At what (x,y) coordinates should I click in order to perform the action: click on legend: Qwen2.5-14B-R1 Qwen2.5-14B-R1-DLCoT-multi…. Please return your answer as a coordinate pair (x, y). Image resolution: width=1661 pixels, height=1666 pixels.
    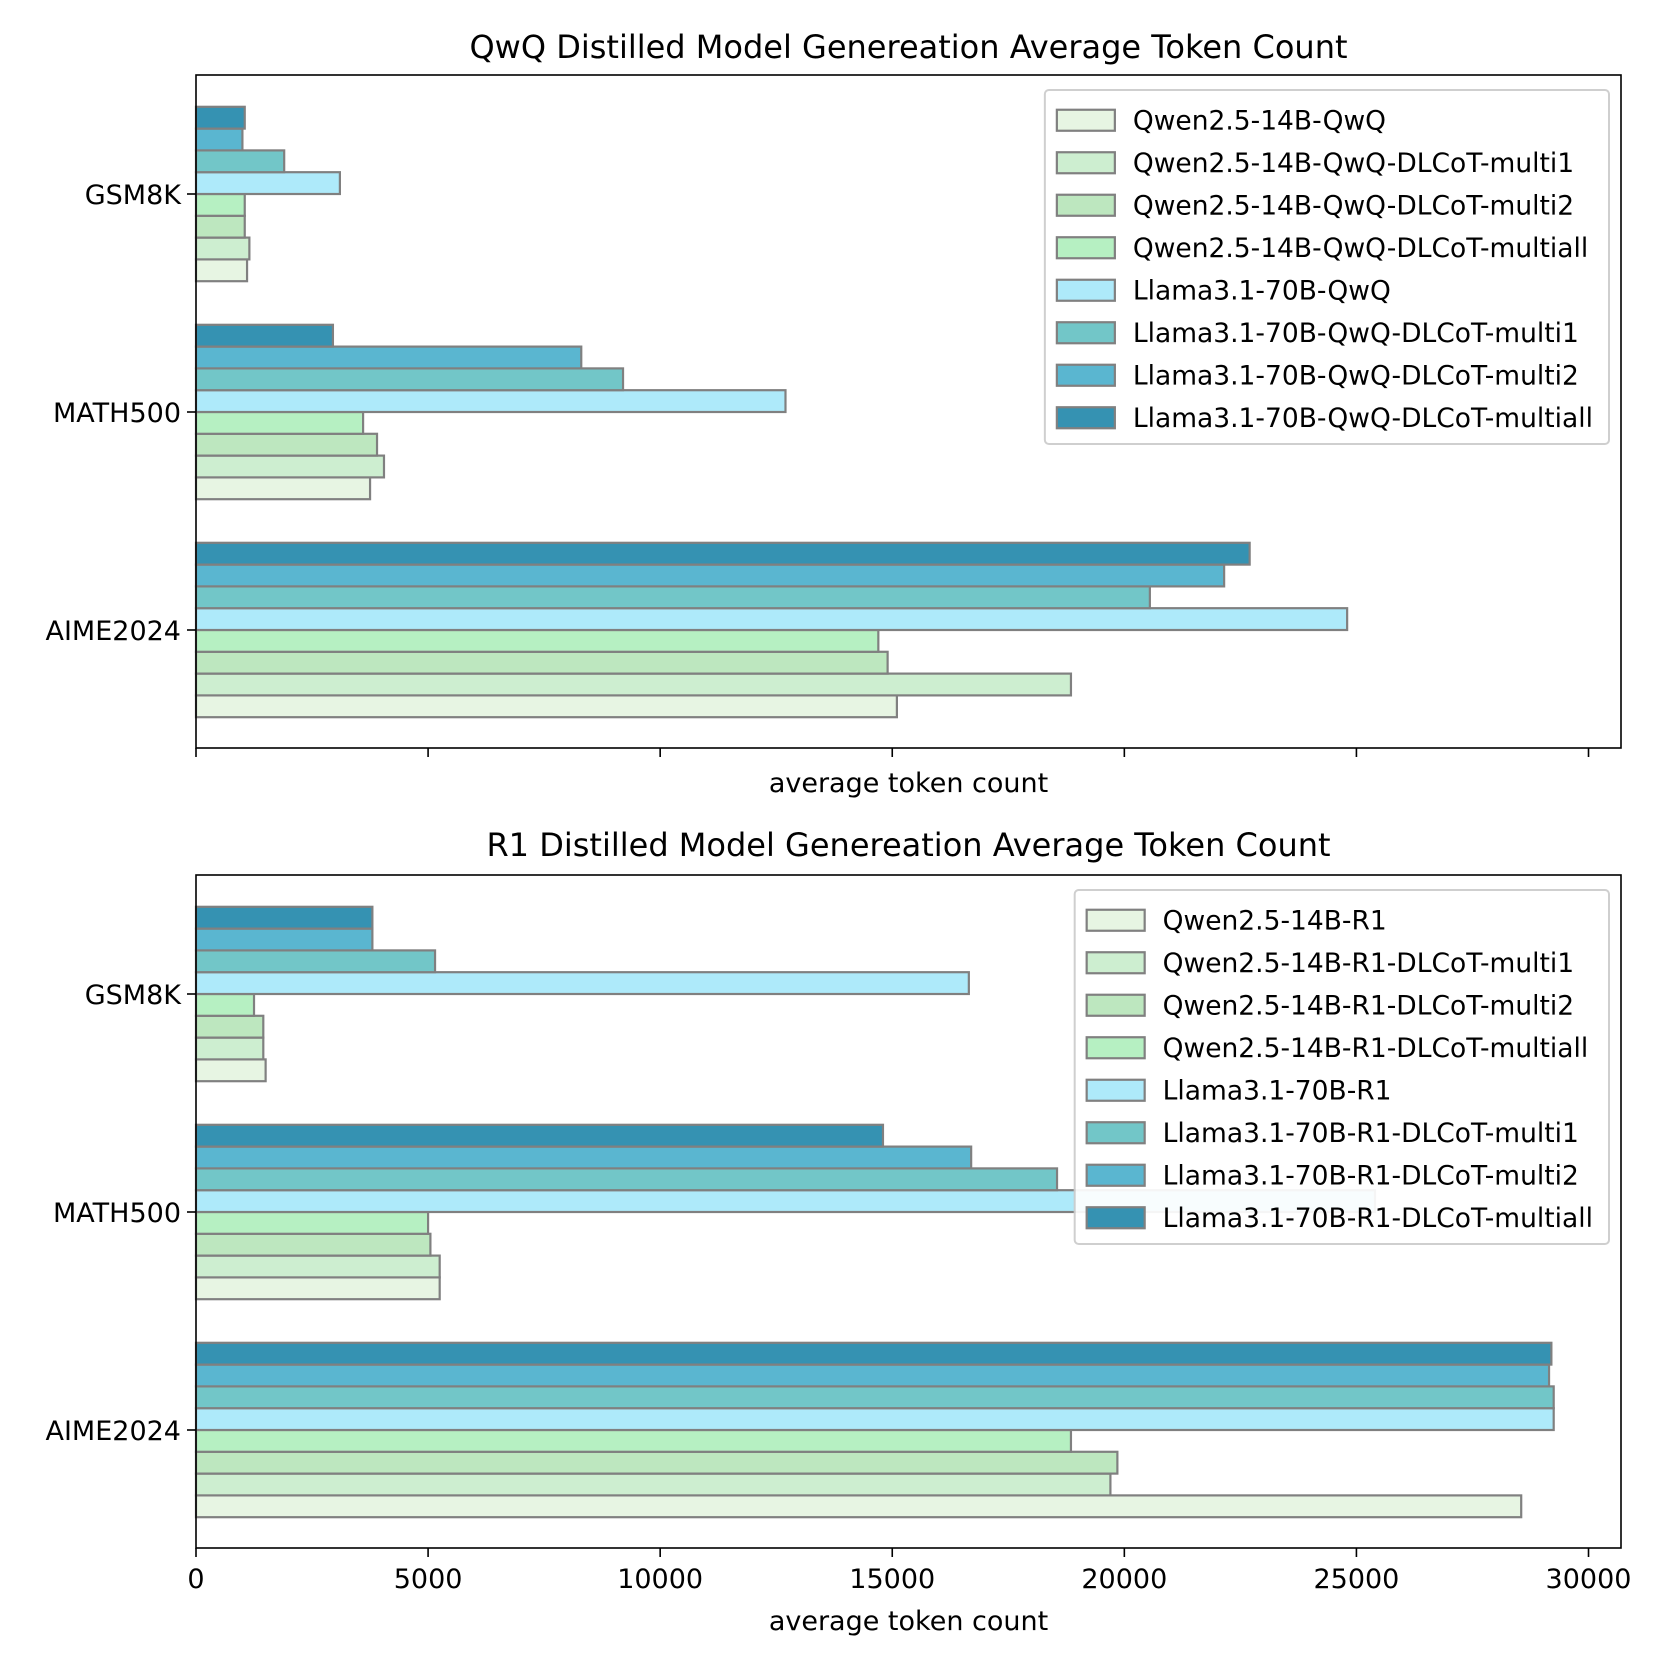
    Looking at the image, I should click on (1341, 1067).